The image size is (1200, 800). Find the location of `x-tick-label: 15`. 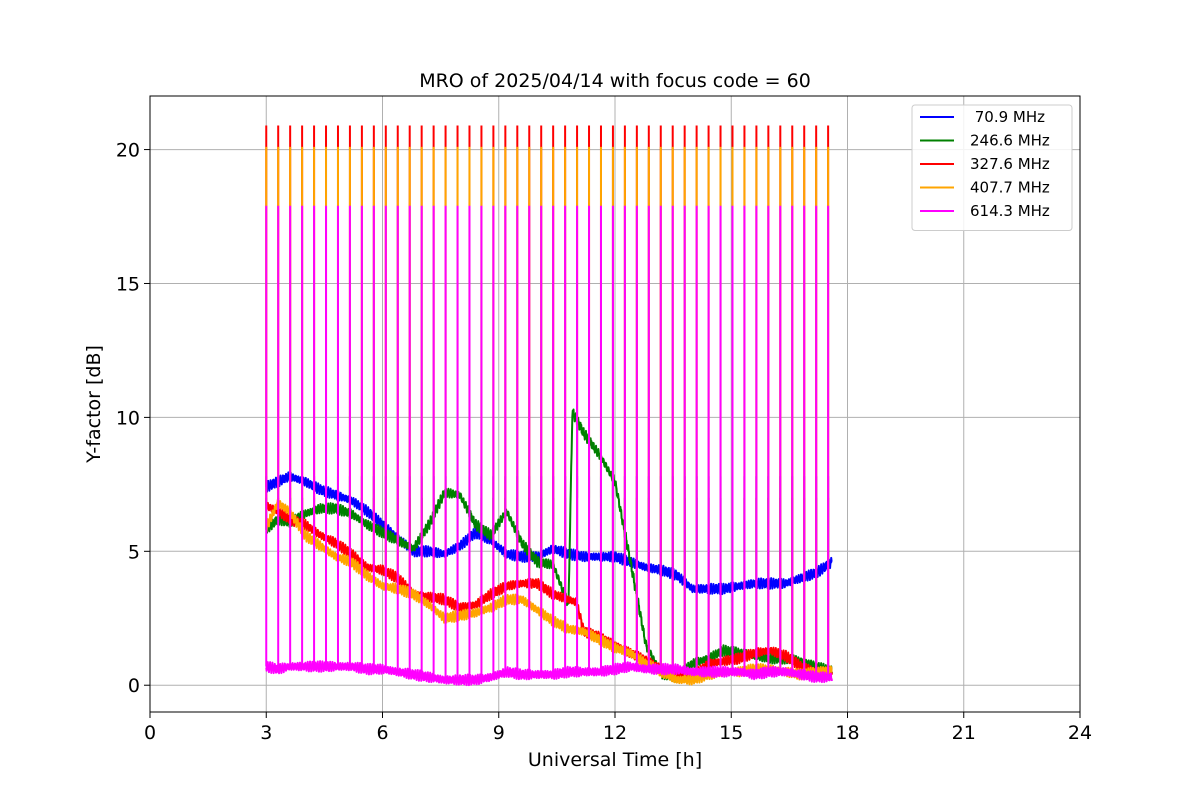

x-tick-label: 15 is located at coordinates (731, 733).